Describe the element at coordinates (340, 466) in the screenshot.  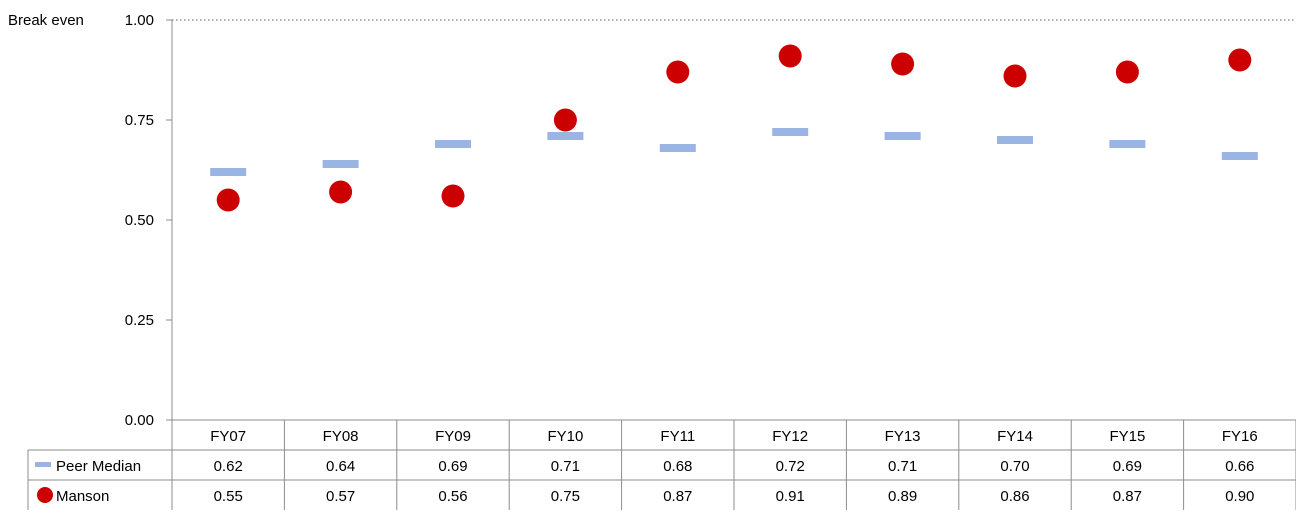
I see `data-table-value: 0.64` at that location.